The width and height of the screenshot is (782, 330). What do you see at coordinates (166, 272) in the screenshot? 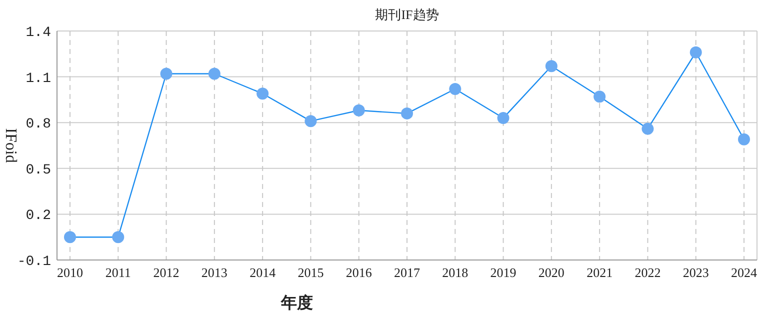
I see `x-tick-label: 2012` at bounding box center [166, 272].